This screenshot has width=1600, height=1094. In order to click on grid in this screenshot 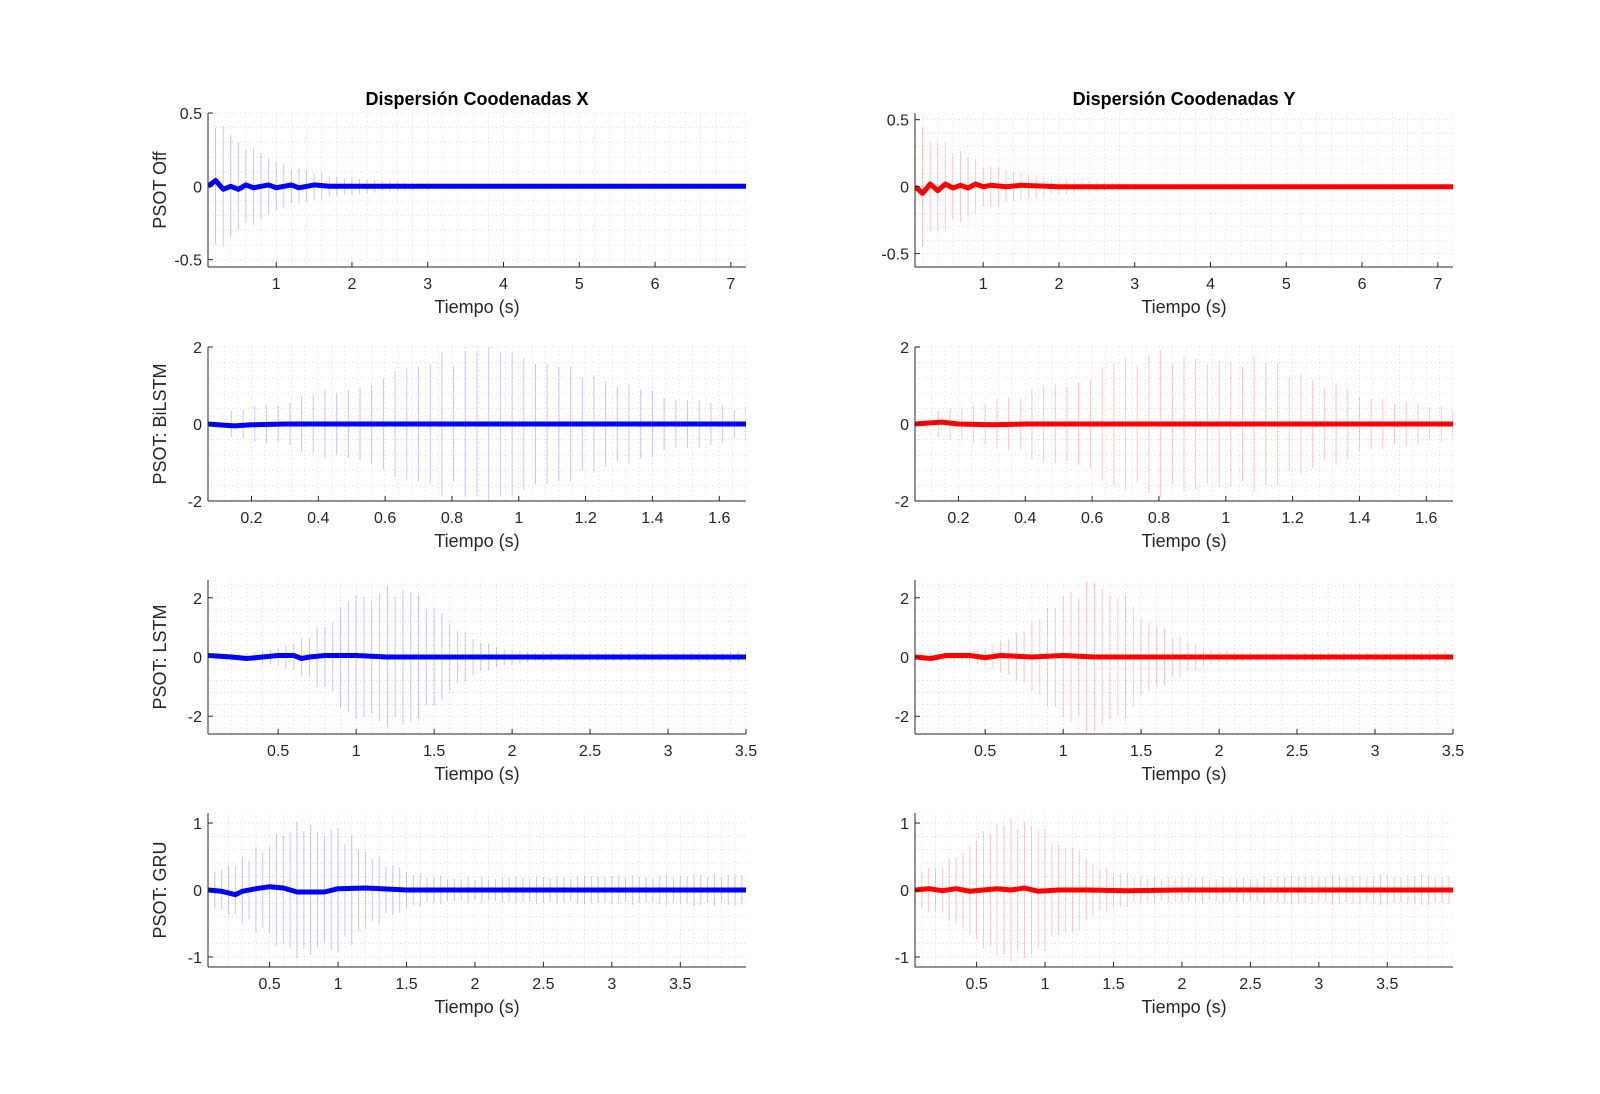, I will do `click(477, 189)`.